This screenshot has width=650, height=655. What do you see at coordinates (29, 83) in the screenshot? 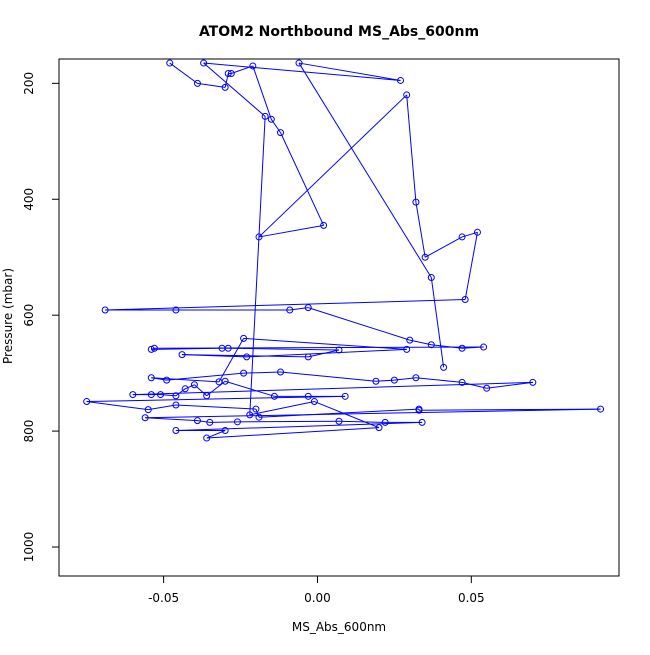
I see `y-tick-label: 200` at bounding box center [29, 83].